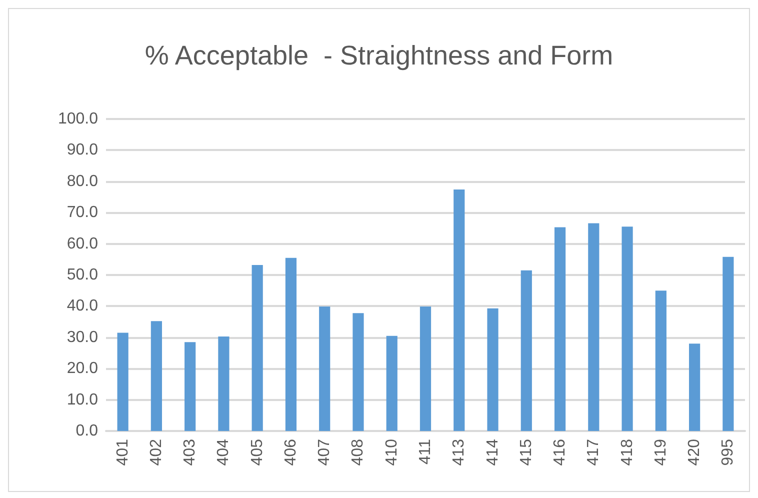 The image size is (758, 498). I want to click on x-tick-label: 410, so click(391, 452).